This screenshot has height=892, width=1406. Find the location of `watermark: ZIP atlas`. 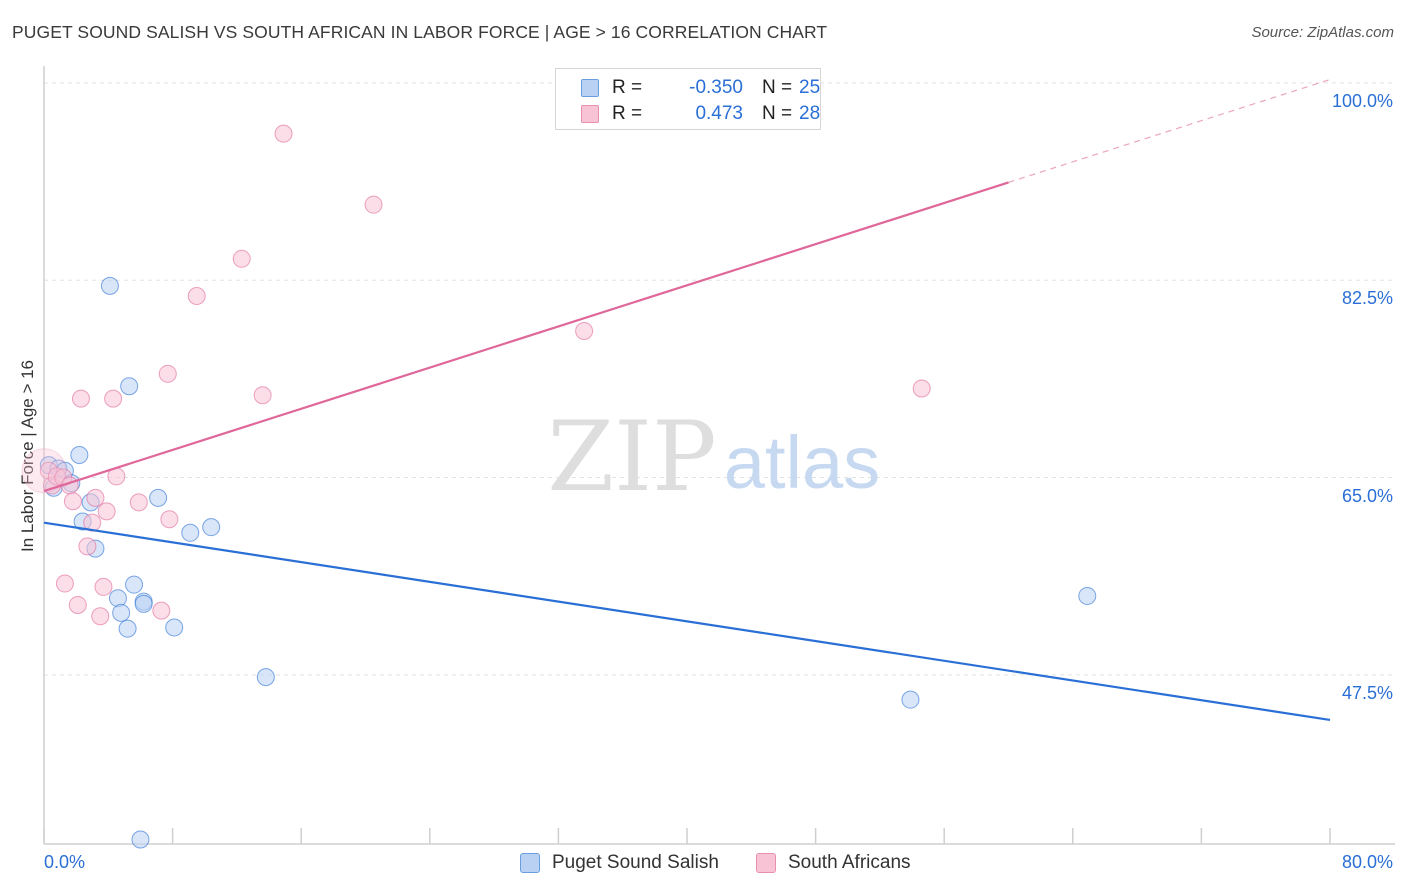

watermark: ZIP atlas is located at coordinates (713, 457).